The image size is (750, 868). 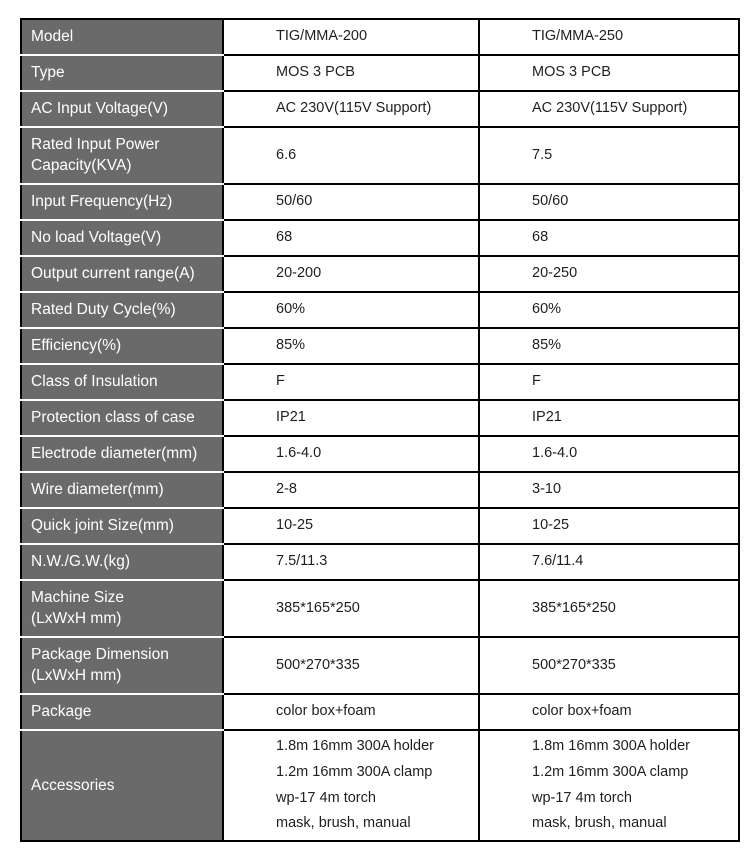 I want to click on spec-value: 3-10, so click(x=609, y=490).